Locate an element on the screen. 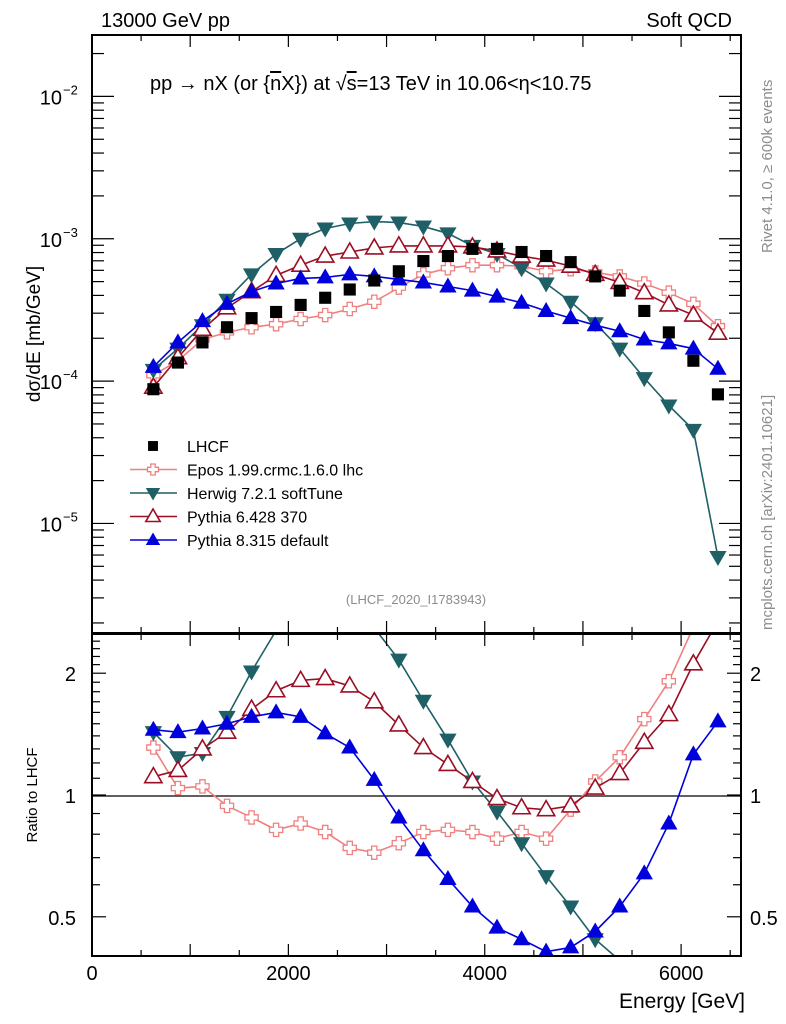  legend-marker is located at coordinates (153, 469).